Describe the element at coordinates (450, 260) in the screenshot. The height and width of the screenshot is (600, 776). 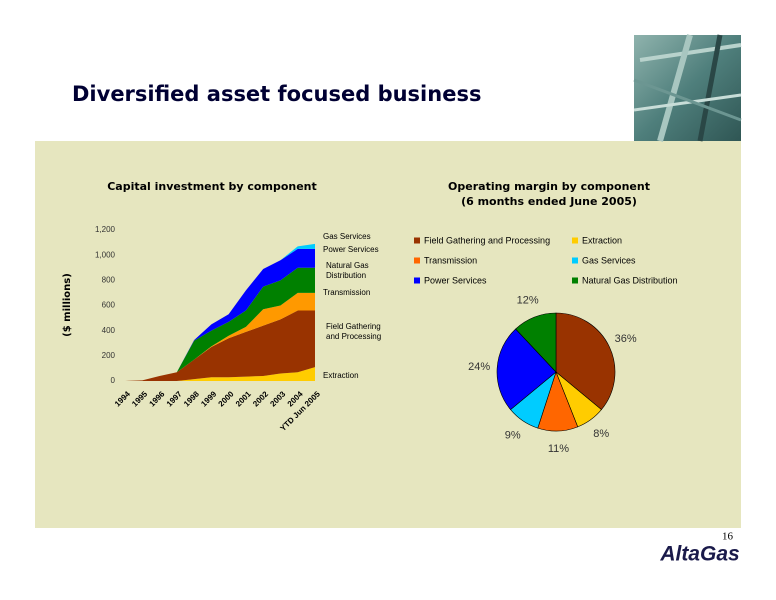
I see `legend-label: Transmission` at that location.